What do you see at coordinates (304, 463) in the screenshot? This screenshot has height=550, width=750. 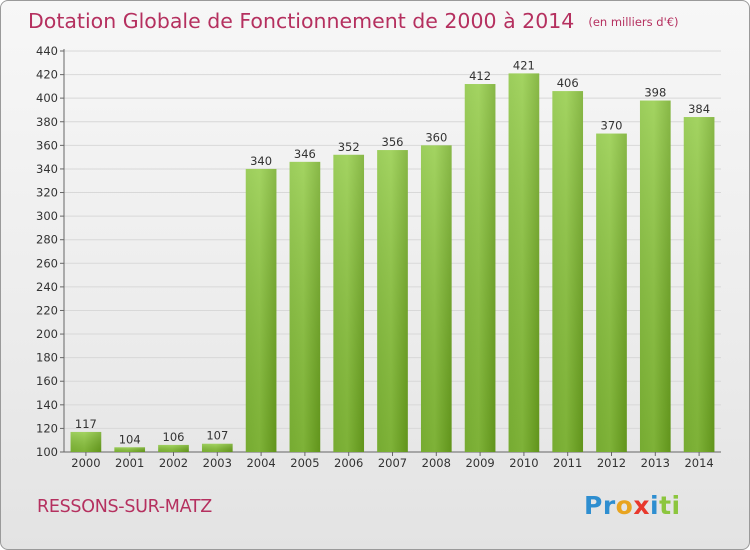 I see `x-tick-label-2005: 2005` at bounding box center [304, 463].